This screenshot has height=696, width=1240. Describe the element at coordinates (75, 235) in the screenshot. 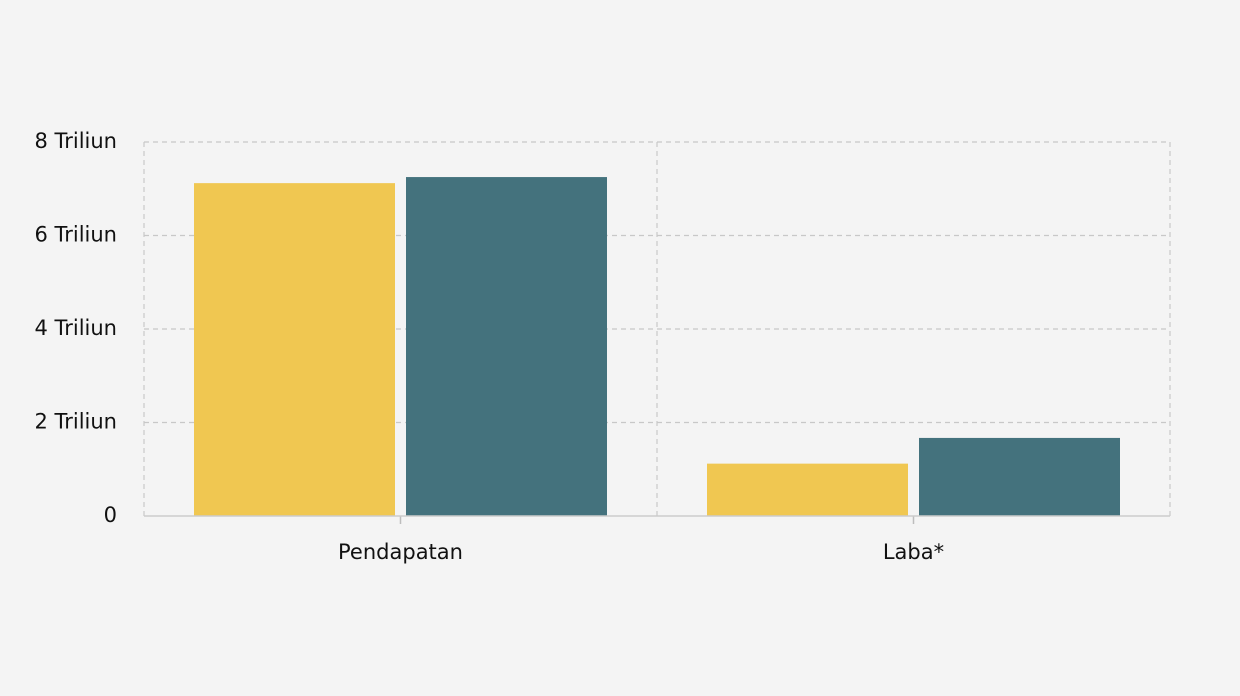

I see `y-tick-label: 6 Triliun` at that location.